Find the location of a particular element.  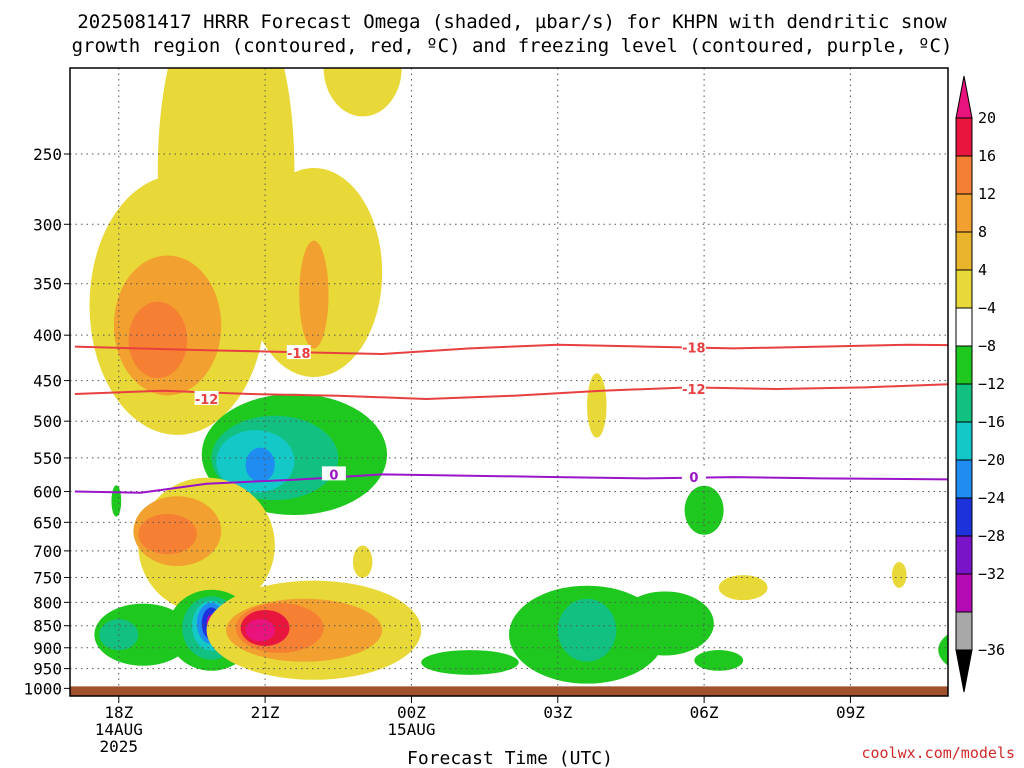

y-tick-label-450: 450 is located at coordinates (47, 381).